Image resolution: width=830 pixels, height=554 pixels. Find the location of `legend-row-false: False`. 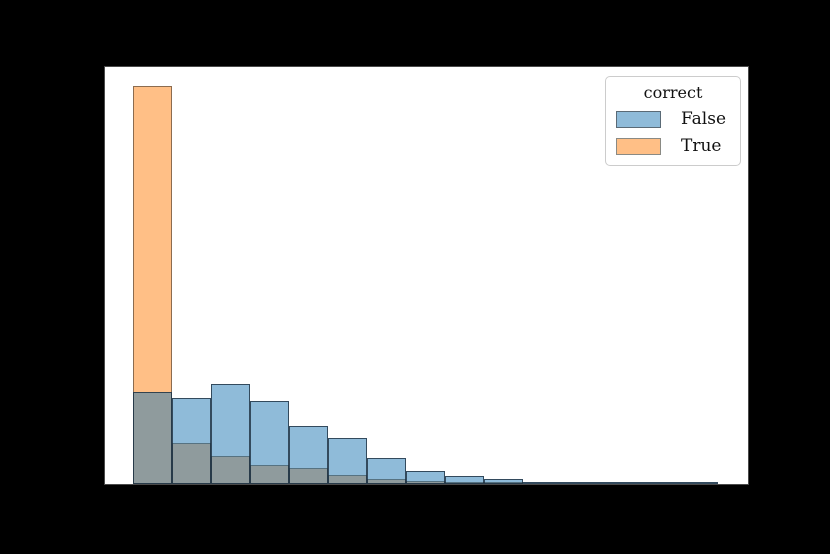

legend-row-false: False is located at coordinates (673, 119).